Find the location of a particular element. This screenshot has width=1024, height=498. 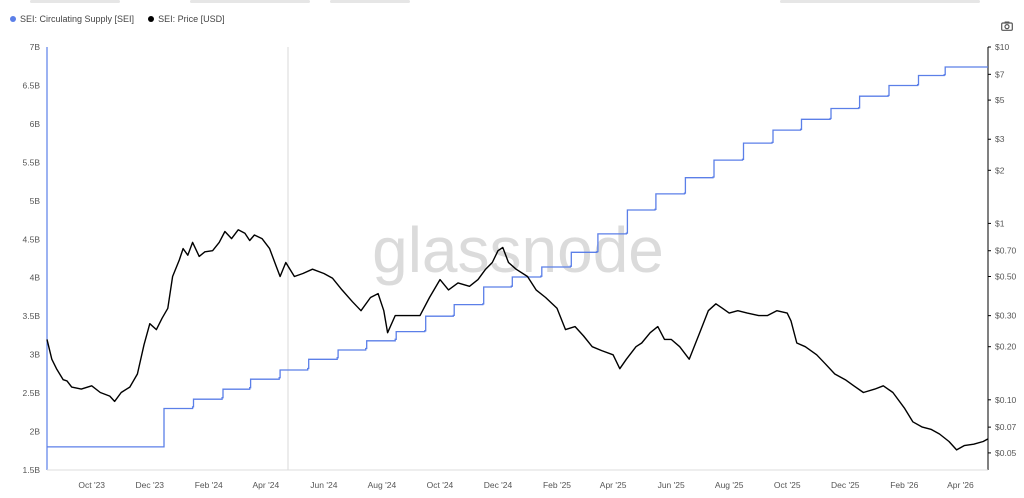

left-tick-label: 5B is located at coordinates (35, 201).